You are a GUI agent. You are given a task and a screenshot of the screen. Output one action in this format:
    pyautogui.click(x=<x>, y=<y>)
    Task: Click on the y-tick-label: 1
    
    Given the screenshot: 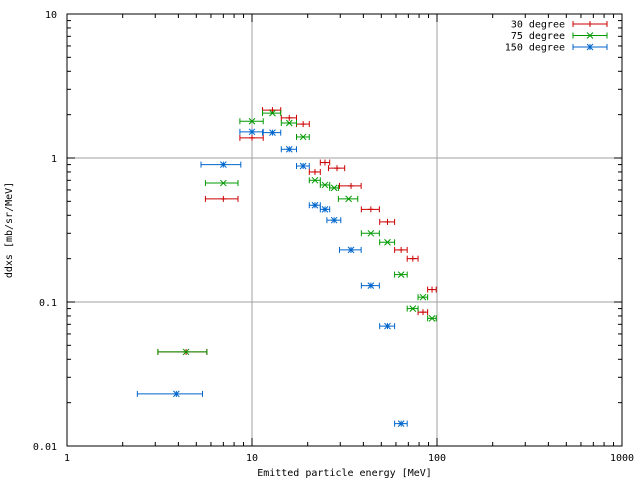 What is the action you would take?
    pyautogui.click(x=54, y=159)
    